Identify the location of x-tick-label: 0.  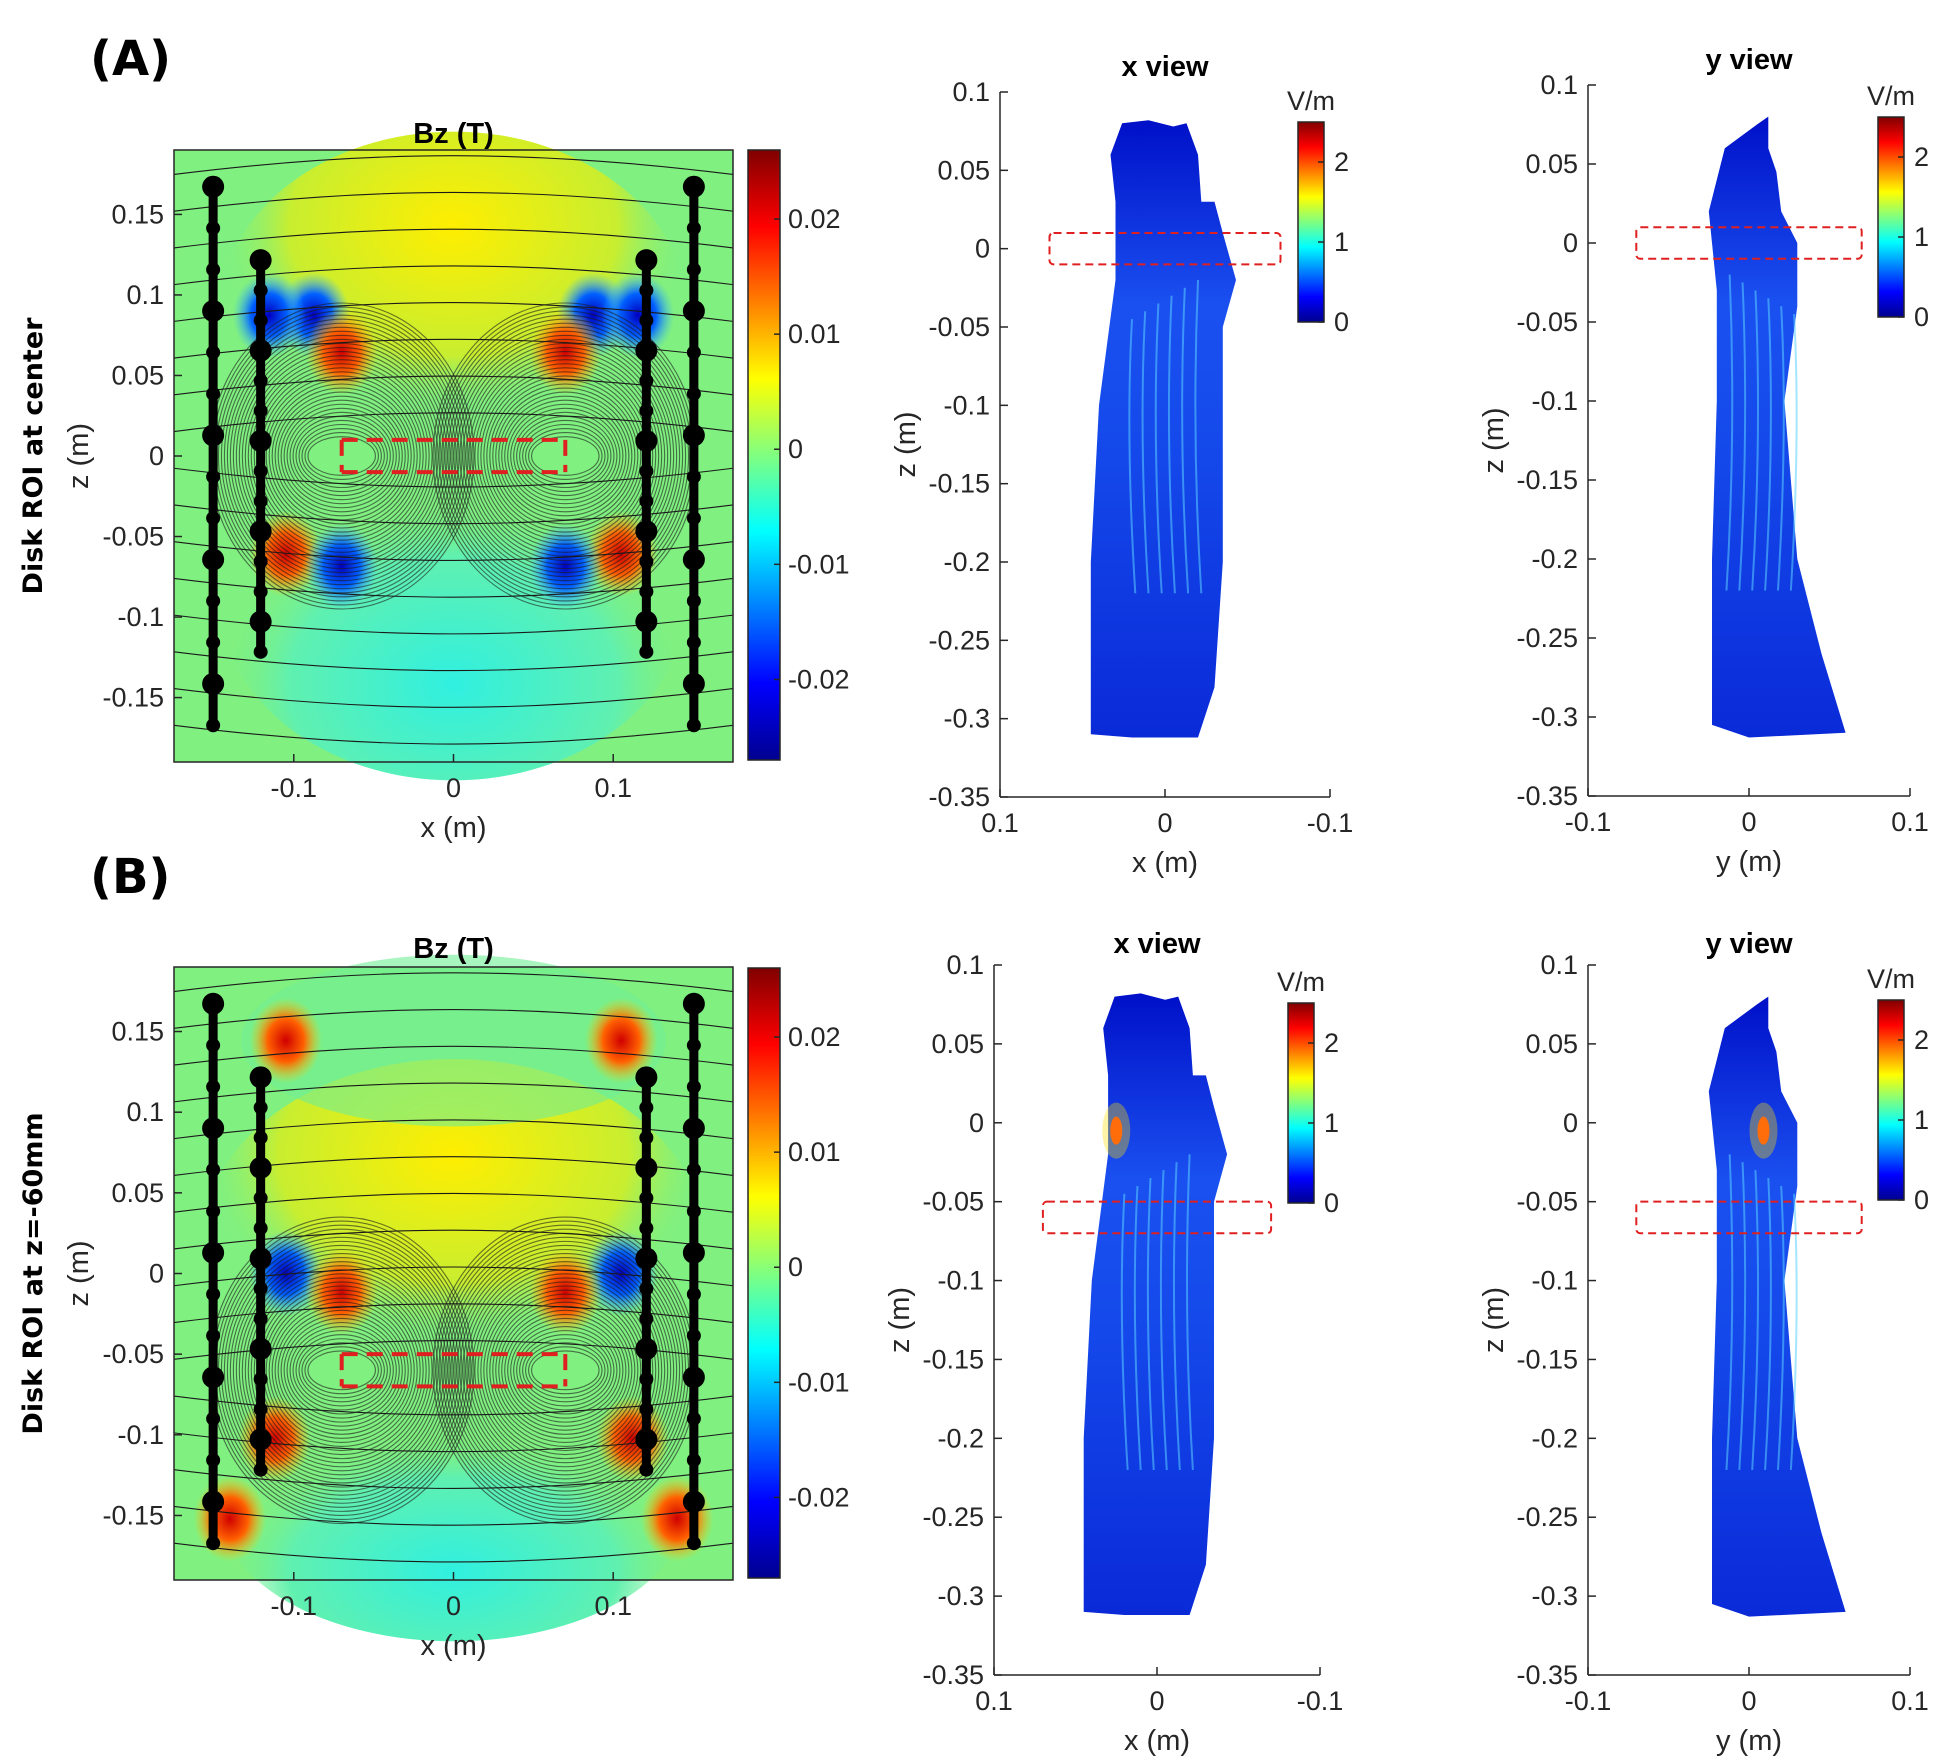
(1156, 1701).